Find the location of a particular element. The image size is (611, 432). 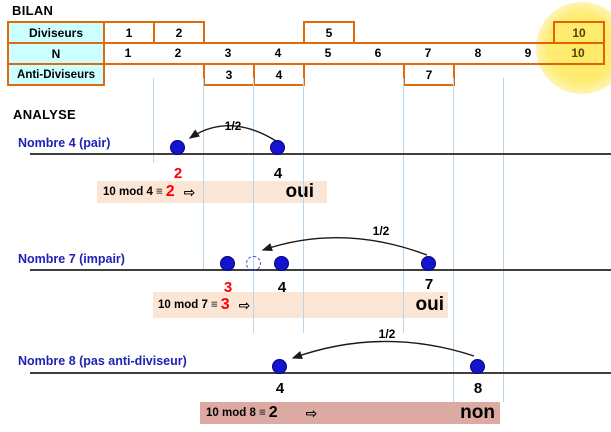

formula-text: 10 mod 4 ≡ is located at coordinates (133, 192).